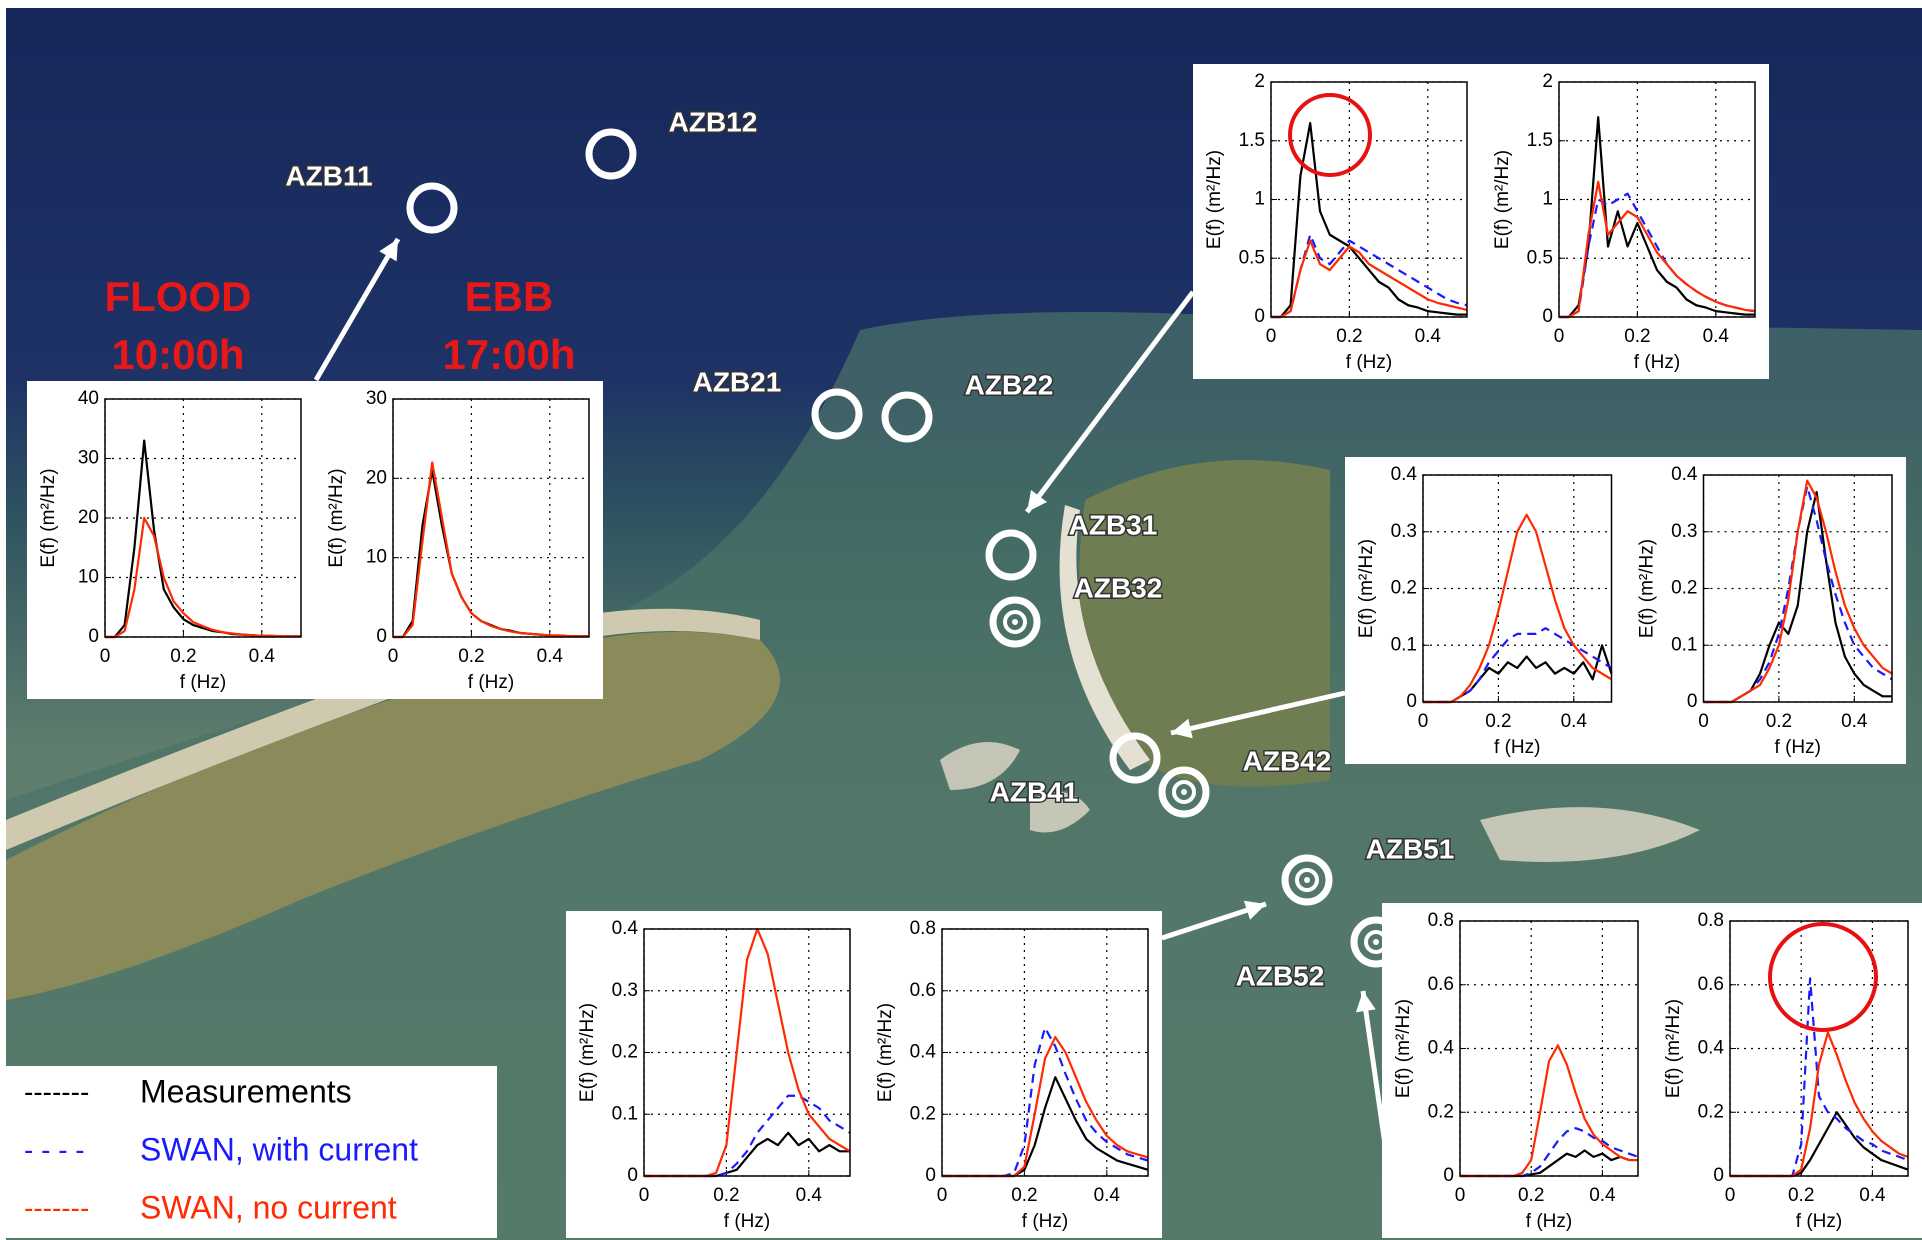 This screenshot has height=1240, width=1922. I want to click on station-label: AZB21, so click(737, 381).